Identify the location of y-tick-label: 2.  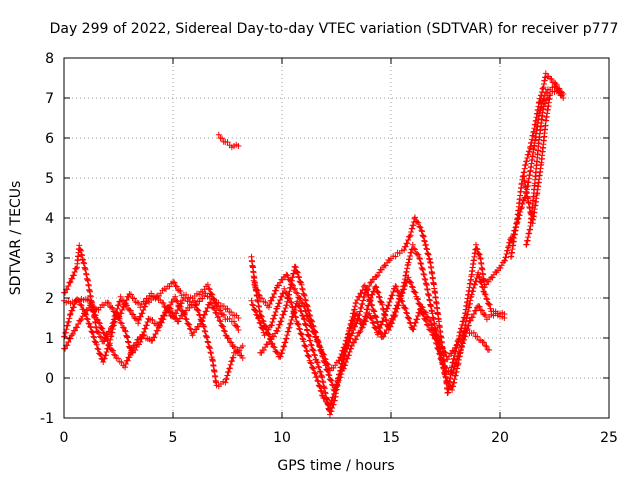
(49, 299).